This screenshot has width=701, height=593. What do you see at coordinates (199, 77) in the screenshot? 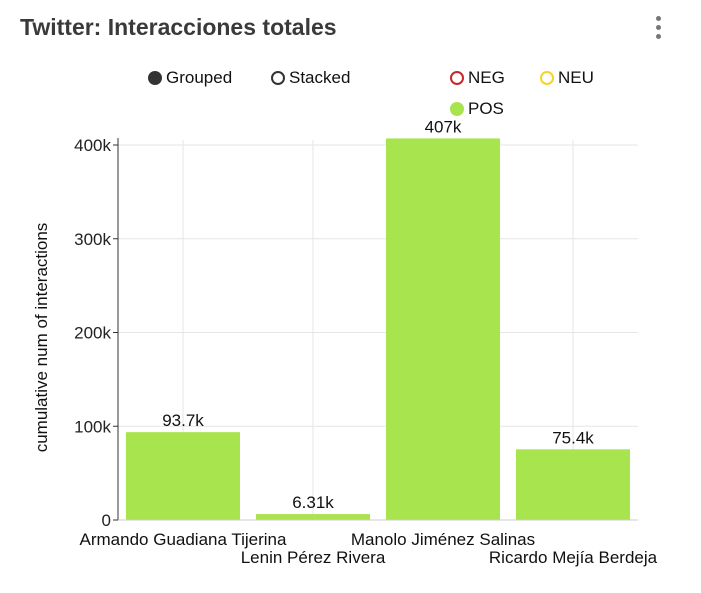
I see `grouped-label: Grouped` at bounding box center [199, 77].